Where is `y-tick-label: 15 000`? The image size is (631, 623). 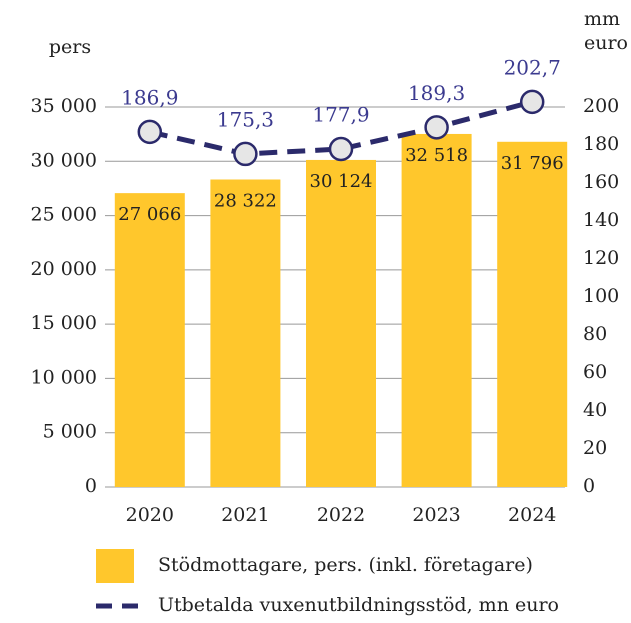
y-tick-label: 15 000 is located at coordinates (64, 323).